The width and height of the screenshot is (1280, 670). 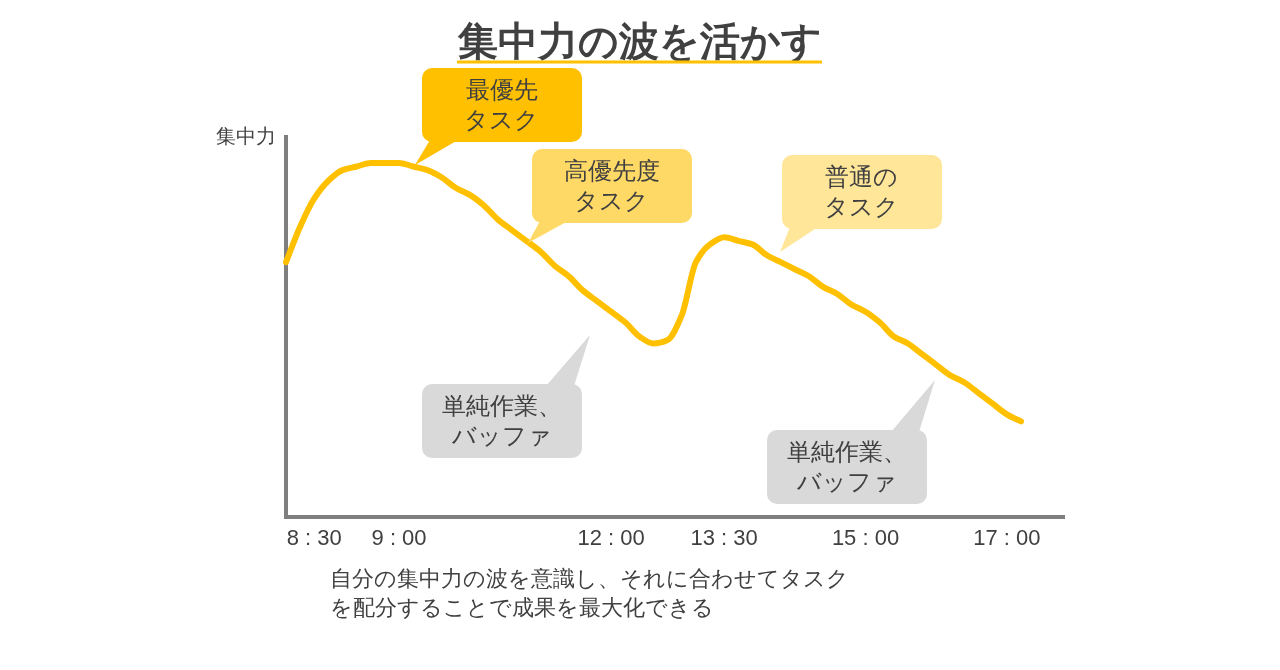 I want to click on y-axis-title: 集中力, so click(x=246, y=136).